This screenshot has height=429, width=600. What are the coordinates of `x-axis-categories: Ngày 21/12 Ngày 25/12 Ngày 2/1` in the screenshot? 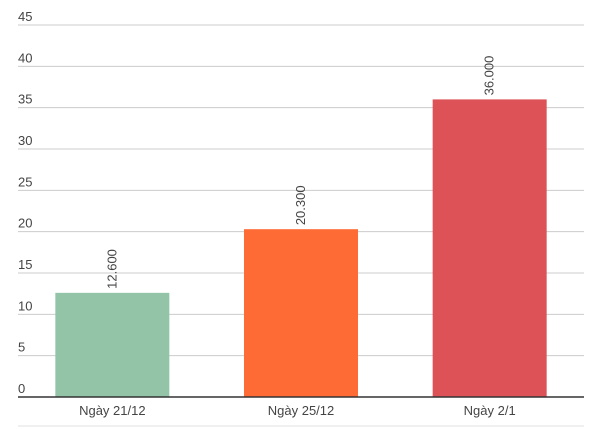 It's located at (297, 410).